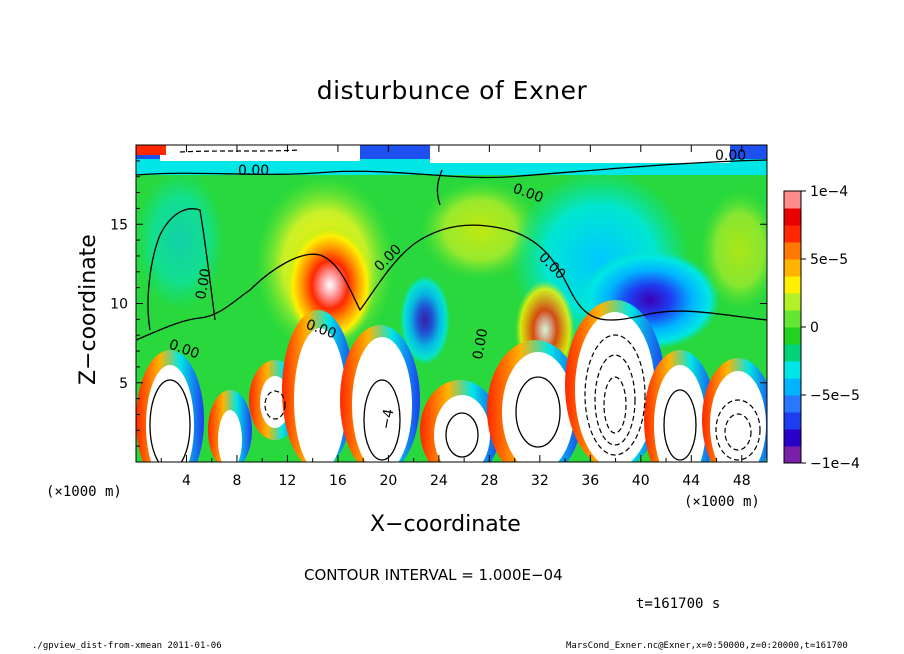 Image resolution: width=904 pixels, height=654 pixels. I want to click on x-tick-label: 4, so click(186, 481).